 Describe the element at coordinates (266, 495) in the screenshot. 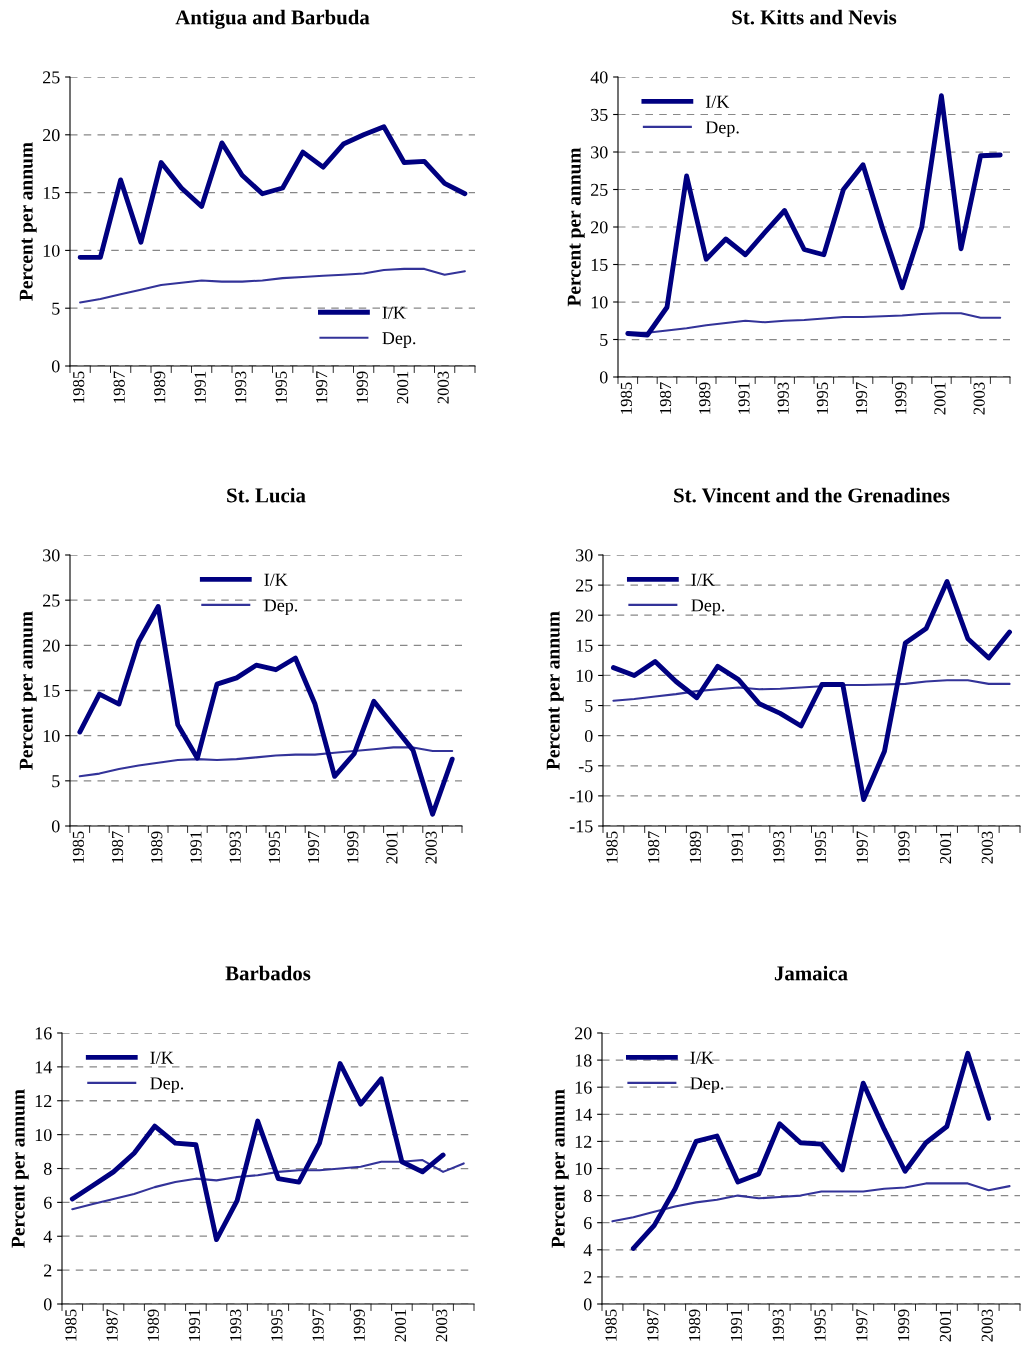

I see `chart-title: St. Lucia` at that location.